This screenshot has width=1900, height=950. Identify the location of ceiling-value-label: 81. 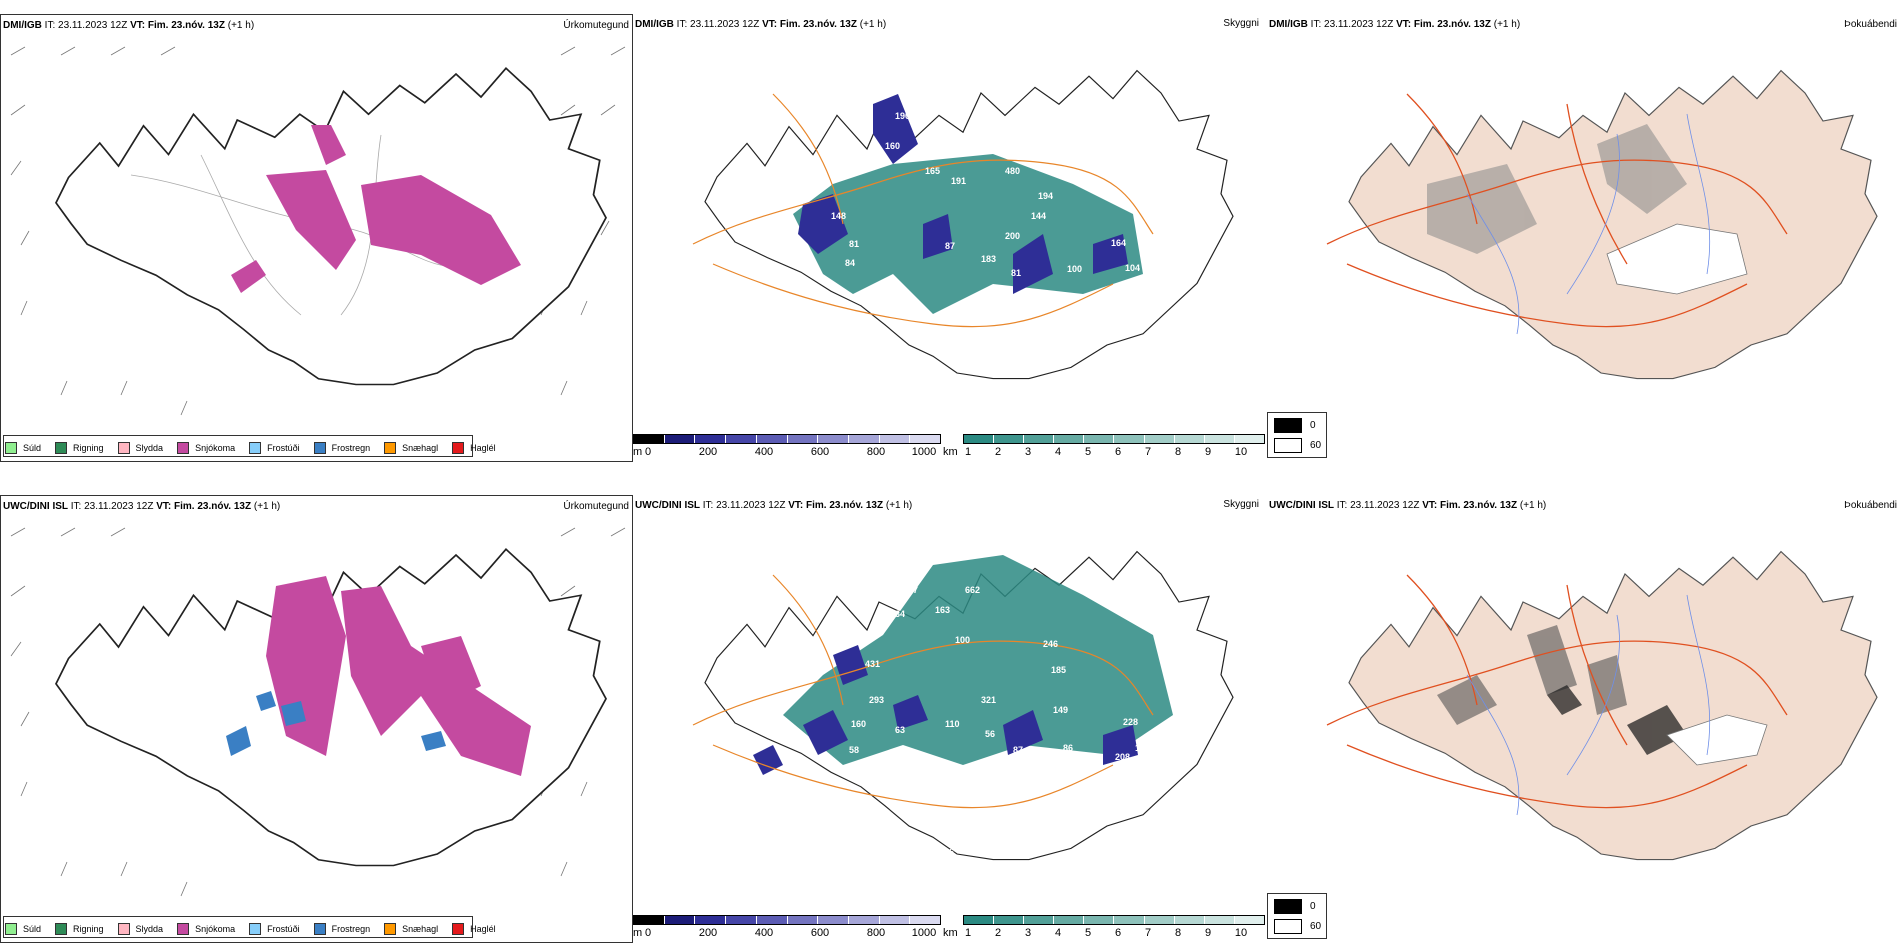
(854, 244).